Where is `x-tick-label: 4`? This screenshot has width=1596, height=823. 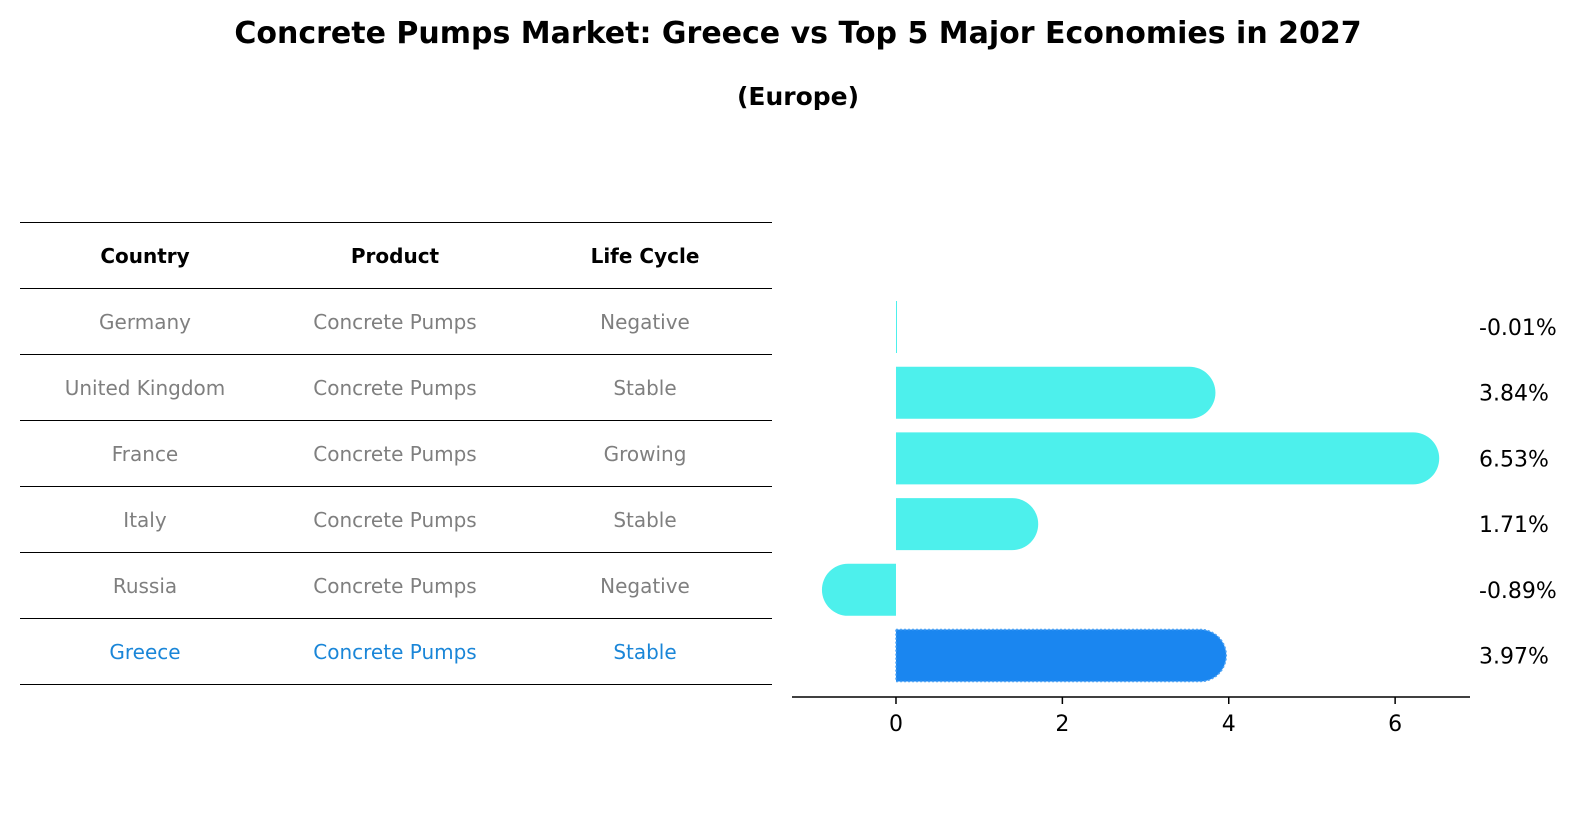 x-tick-label: 4 is located at coordinates (1229, 724).